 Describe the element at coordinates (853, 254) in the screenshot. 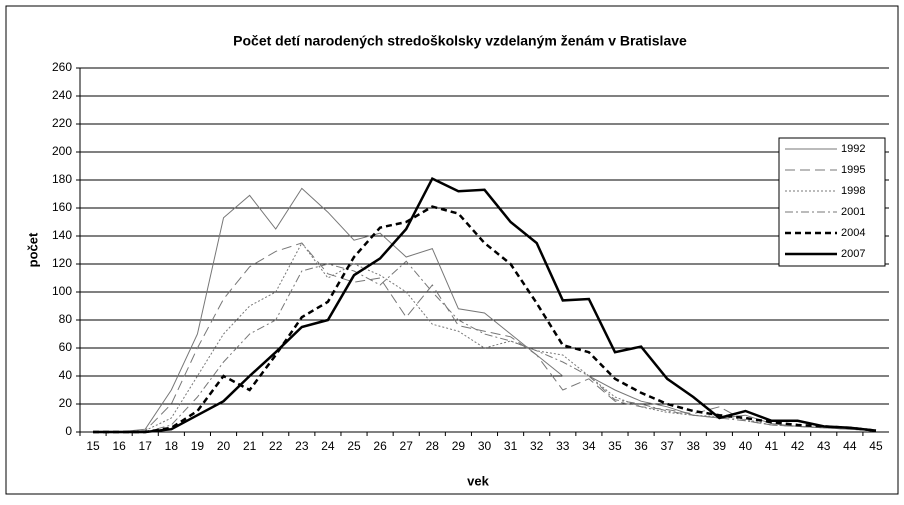

I see `legend-label: 2007` at that location.